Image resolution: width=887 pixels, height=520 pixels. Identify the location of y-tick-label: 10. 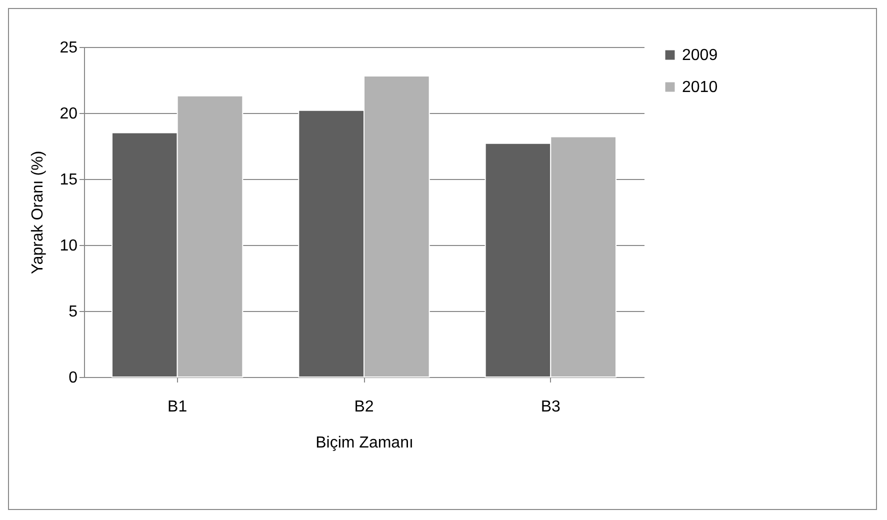
(69, 246).